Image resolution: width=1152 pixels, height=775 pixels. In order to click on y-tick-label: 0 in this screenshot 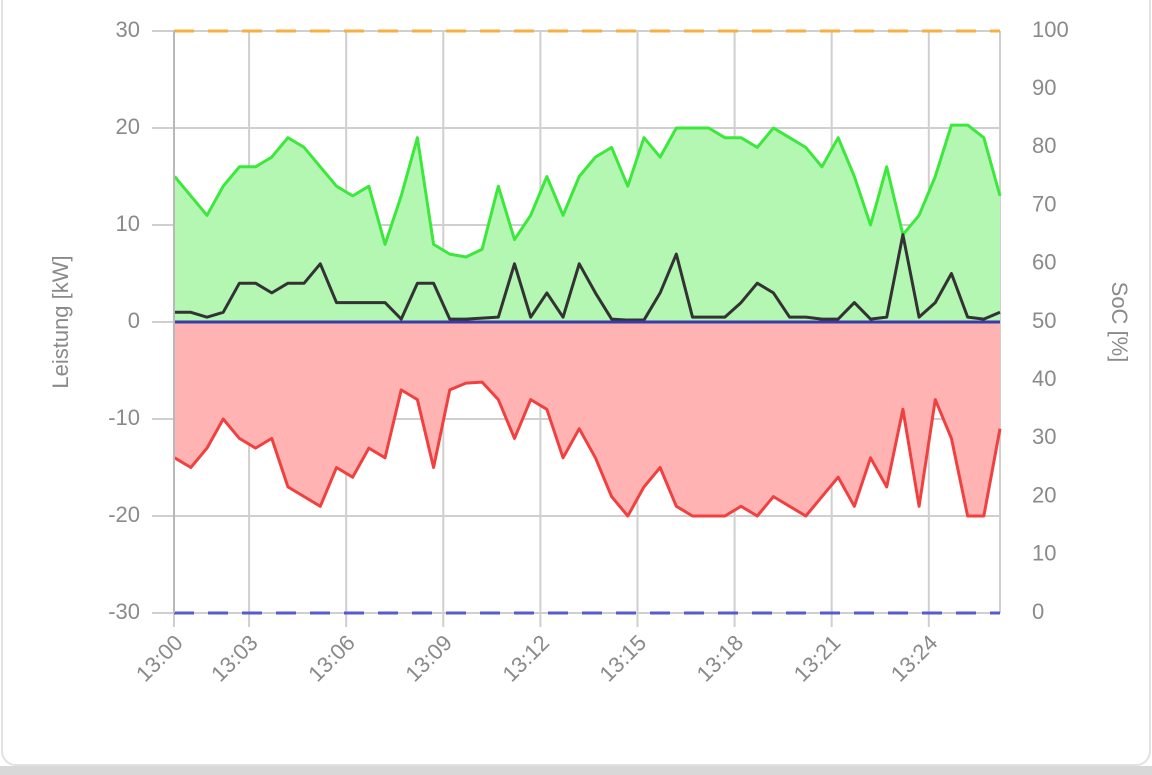, I will do `click(134, 320)`.